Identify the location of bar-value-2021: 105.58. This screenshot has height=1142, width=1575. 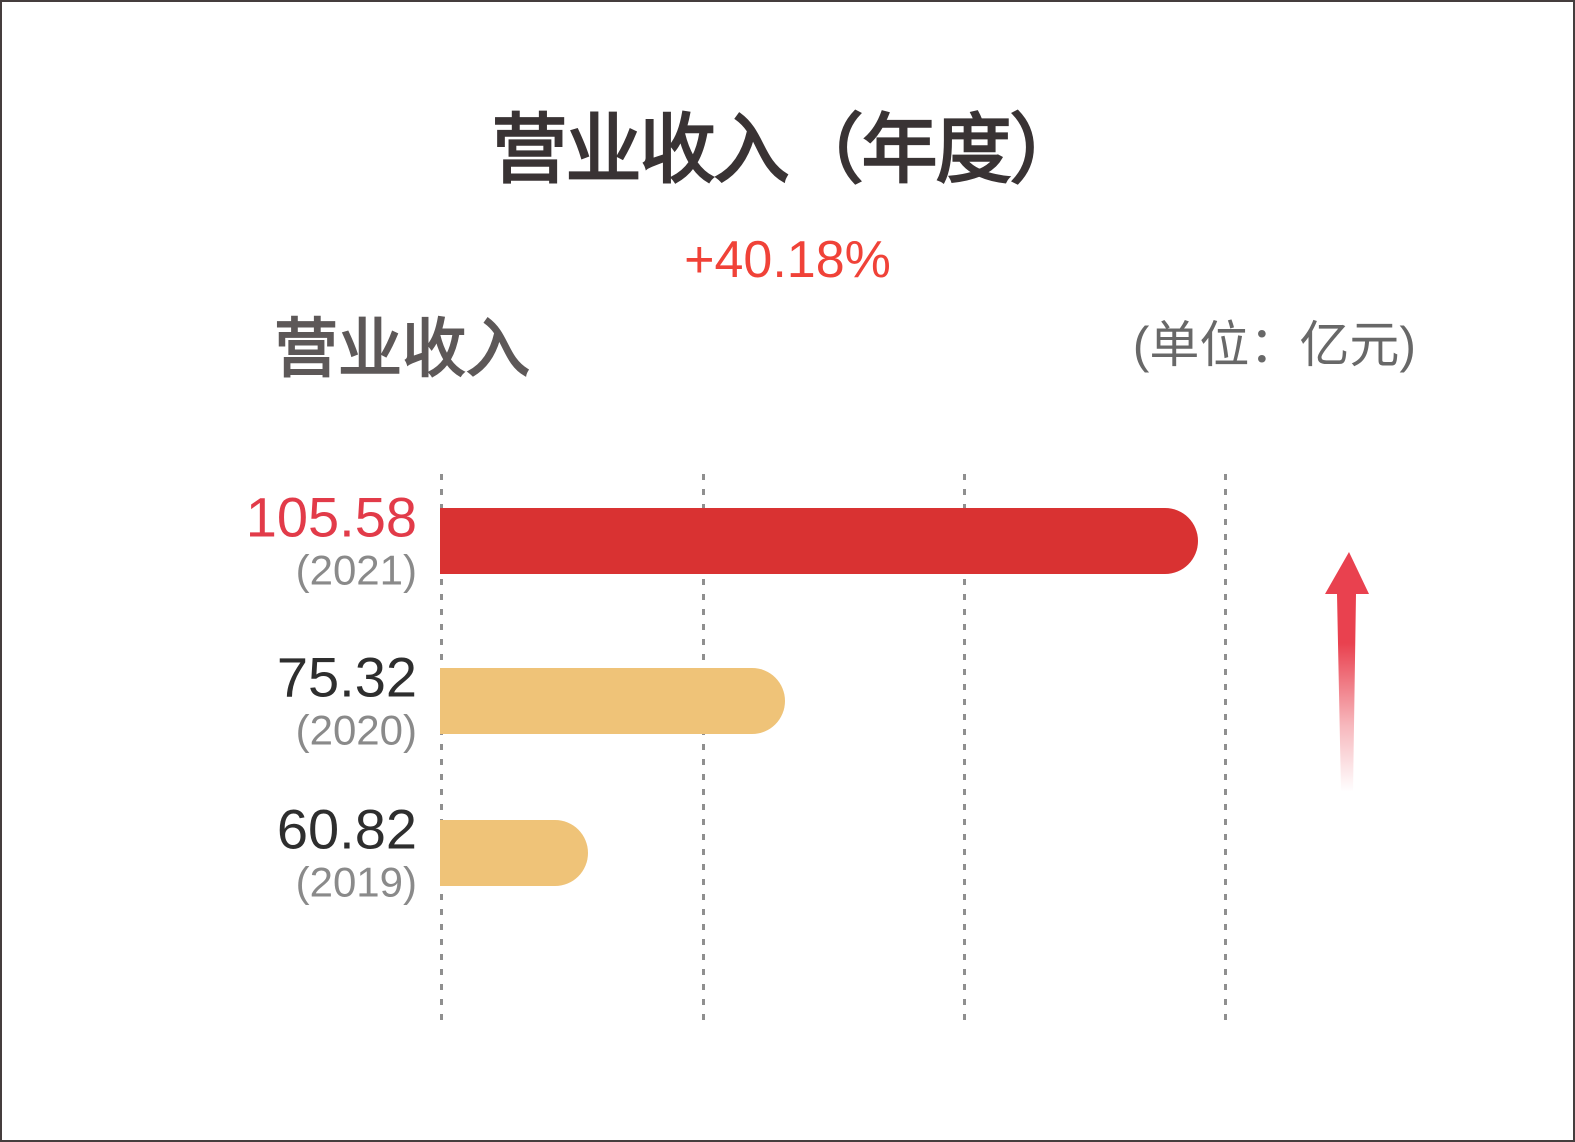
(331, 517).